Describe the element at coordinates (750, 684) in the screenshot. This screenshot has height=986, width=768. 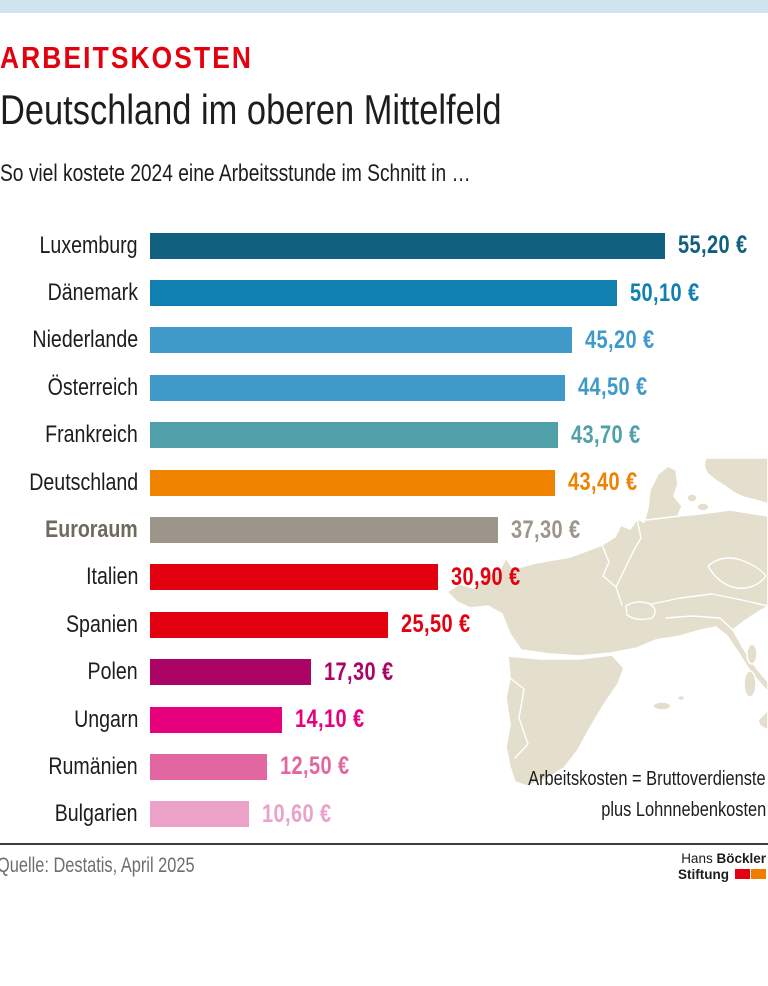
I see `map-island-sardinia` at that location.